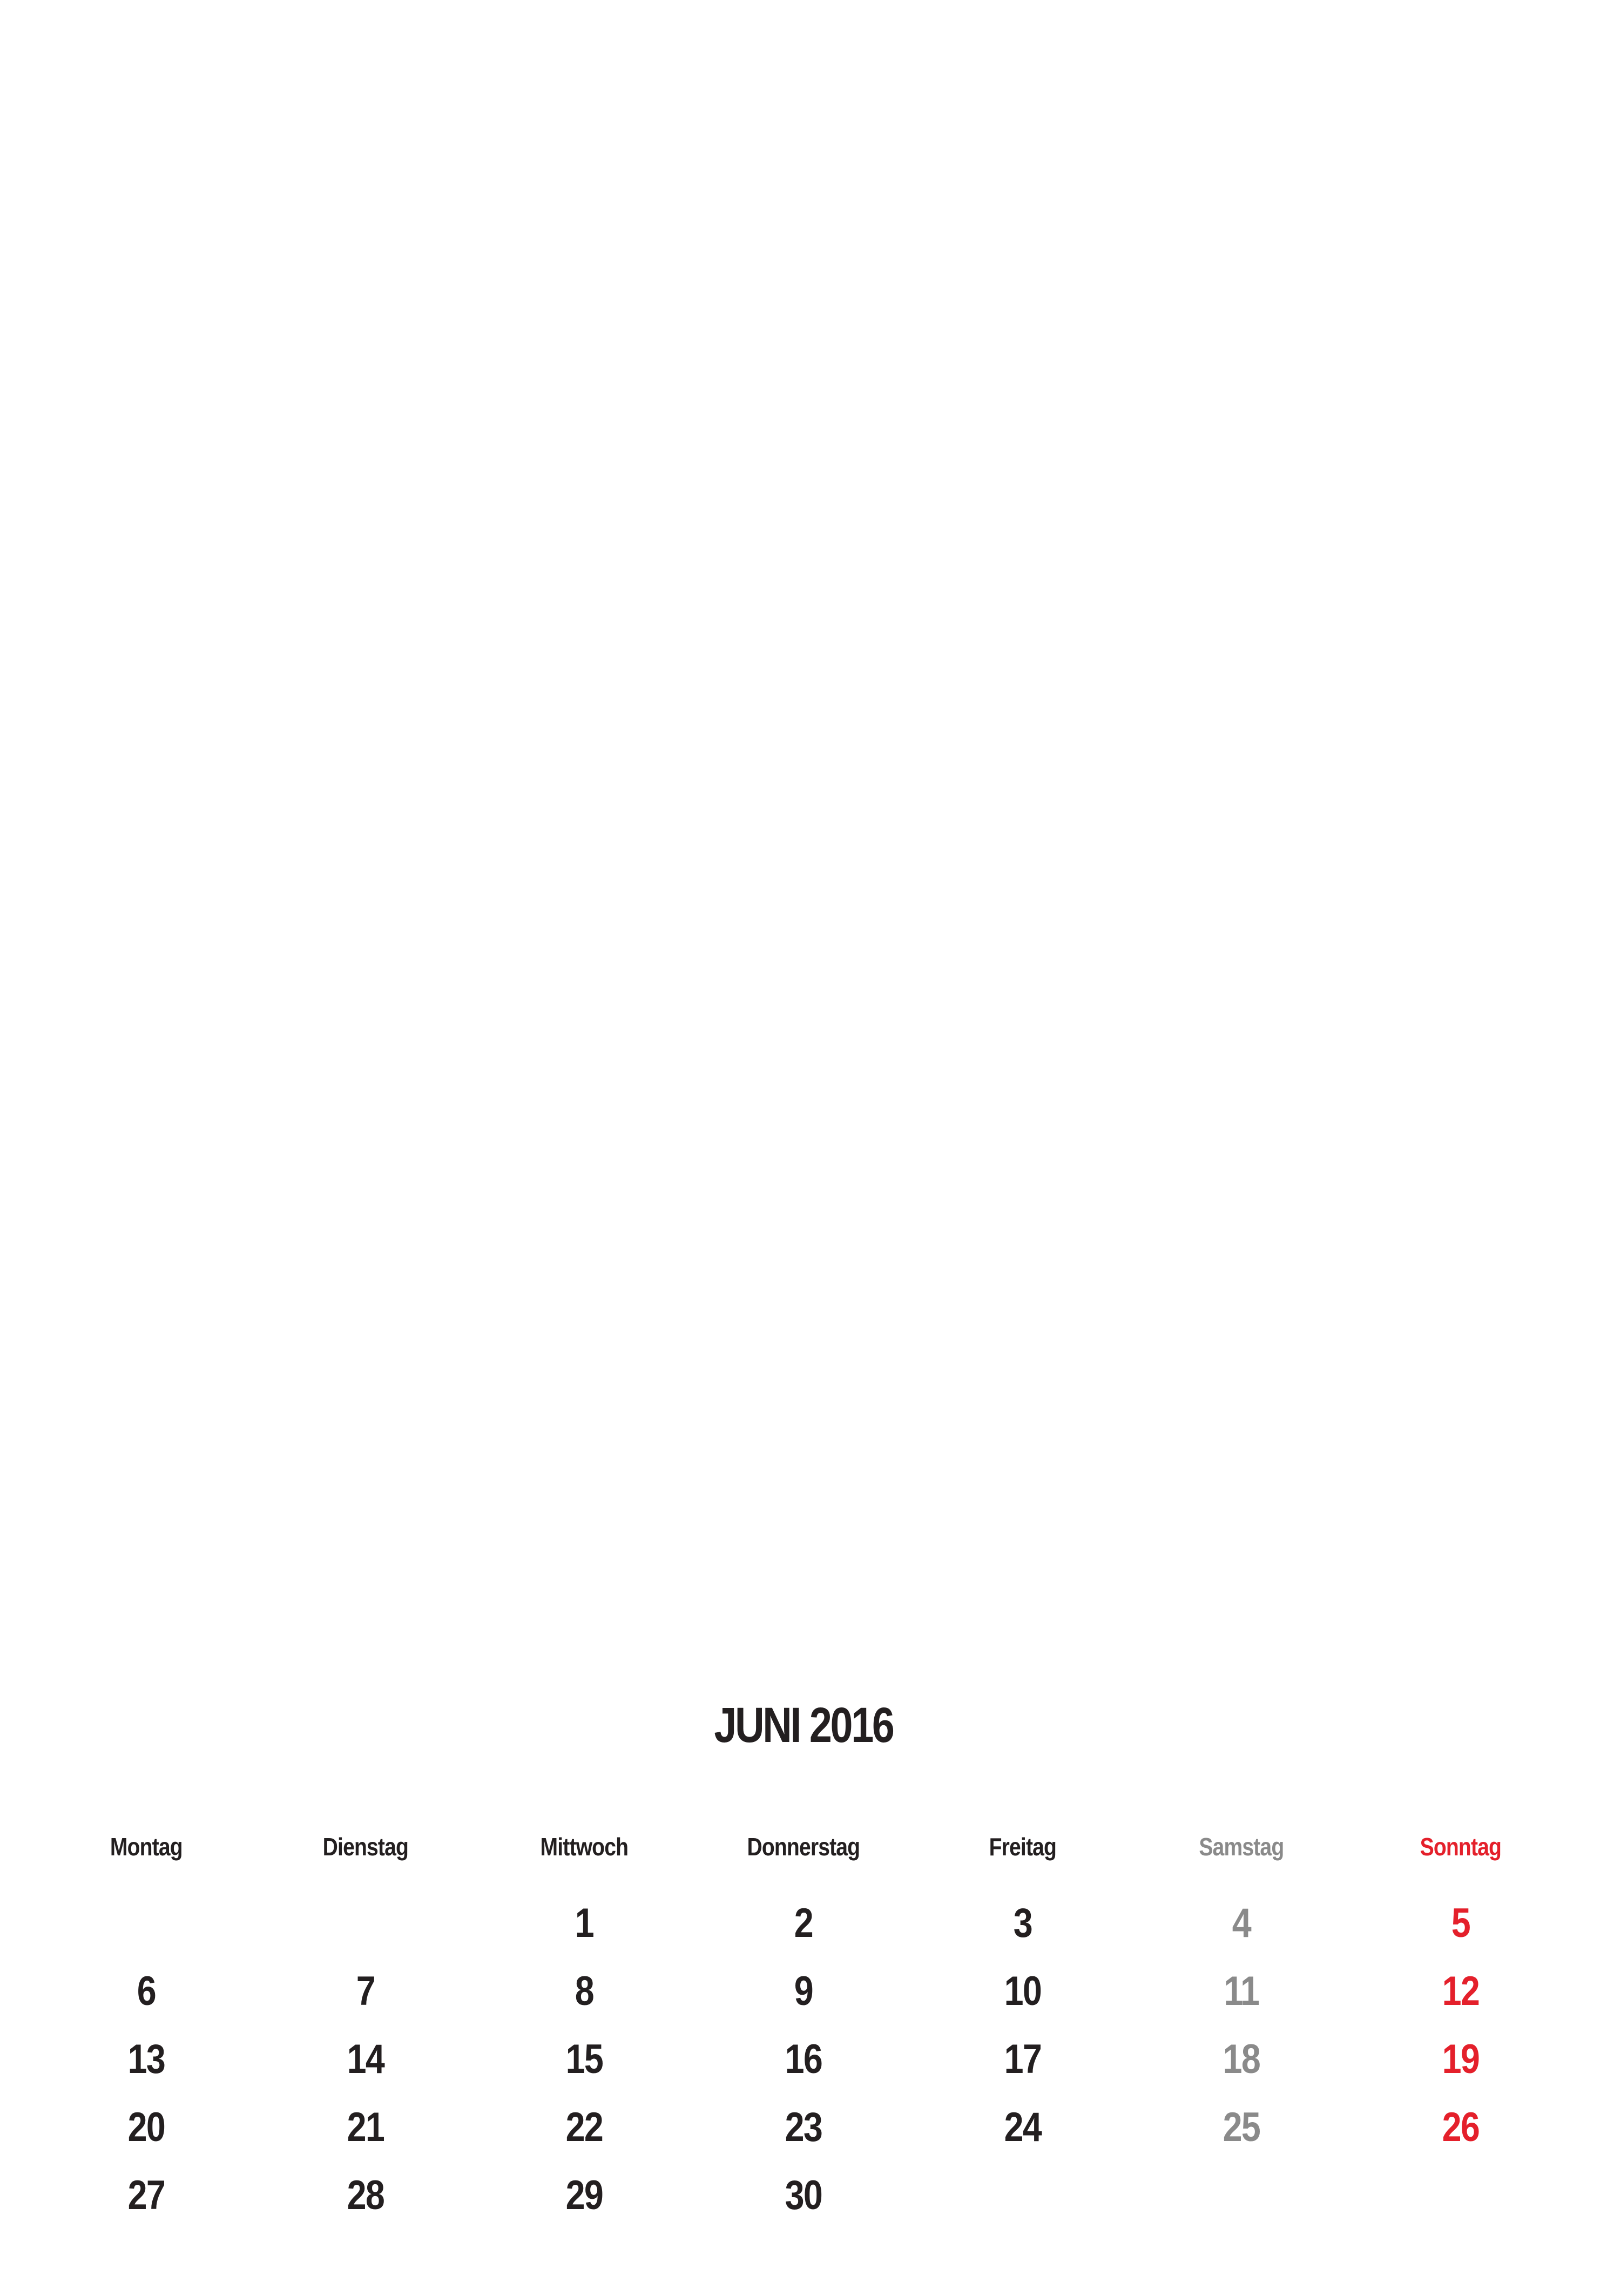 The image size is (1607, 2296). Describe the element at coordinates (1242, 2127) in the screenshot. I see `day-cell-saturday: 25` at that location.